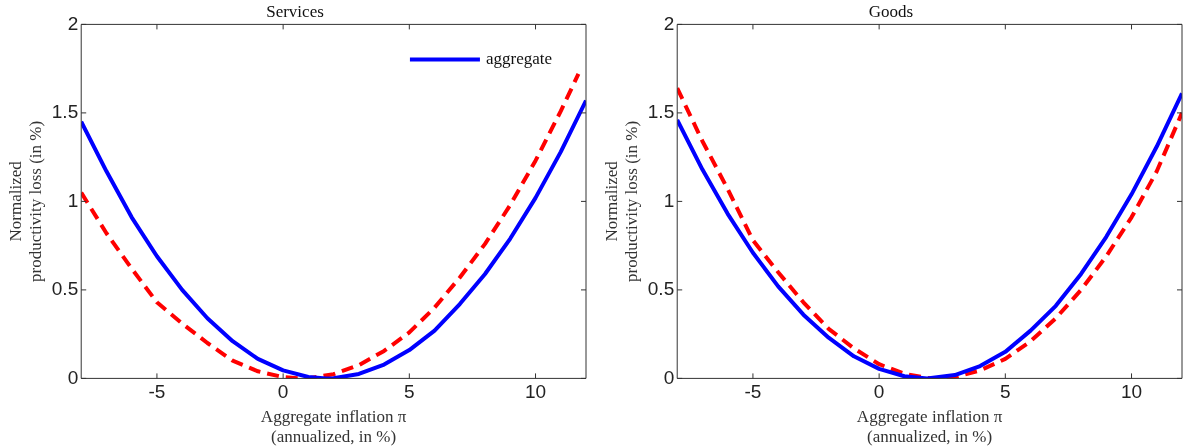 This screenshot has height=448, width=1192. What do you see at coordinates (295, 11) in the screenshot?
I see `chart-title: Services` at bounding box center [295, 11].